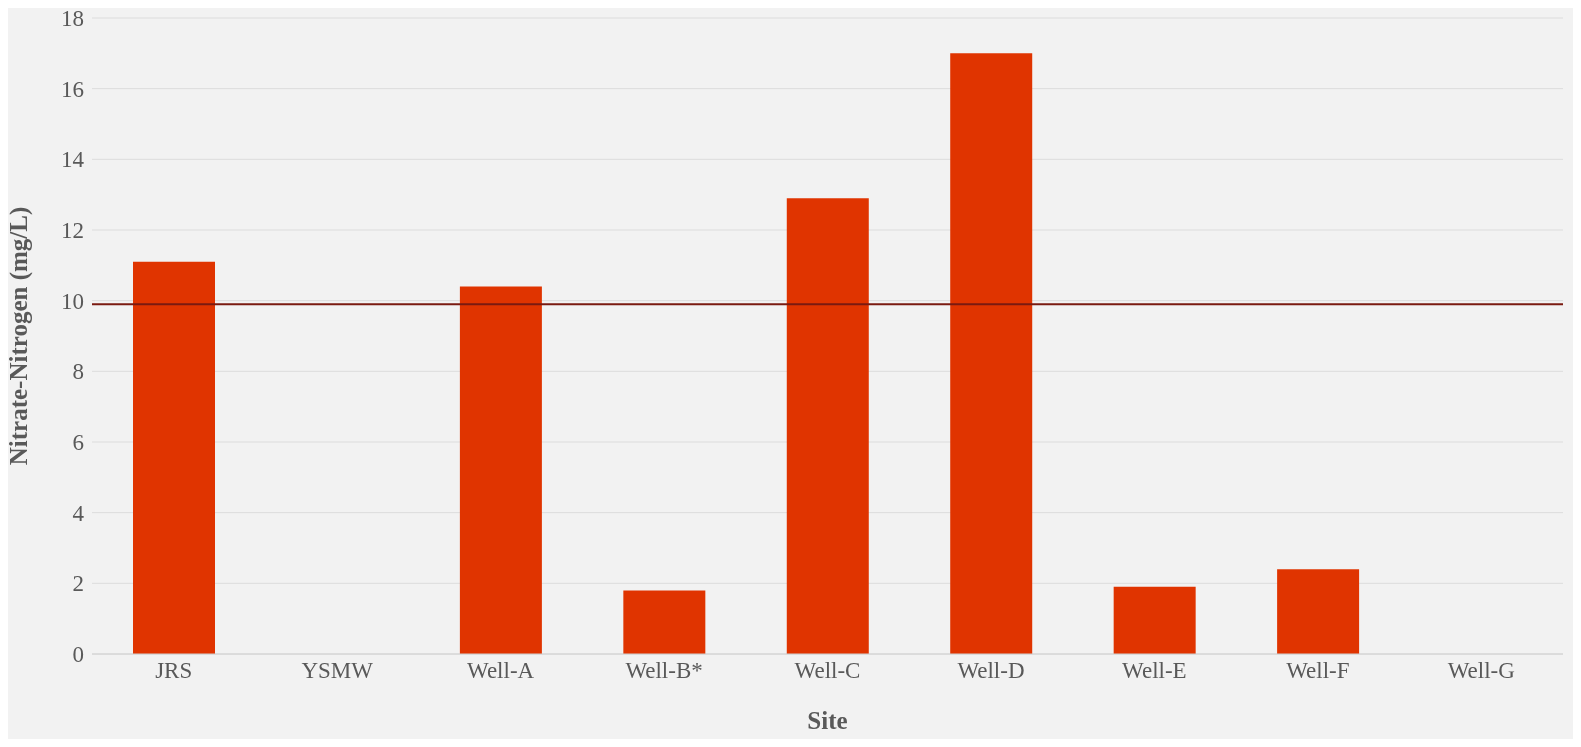 The image size is (1581, 747). What do you see at coordinates (73, 160) in the screenshot?
I see `y-tick-label: 14` at bounding box center [73, 160].